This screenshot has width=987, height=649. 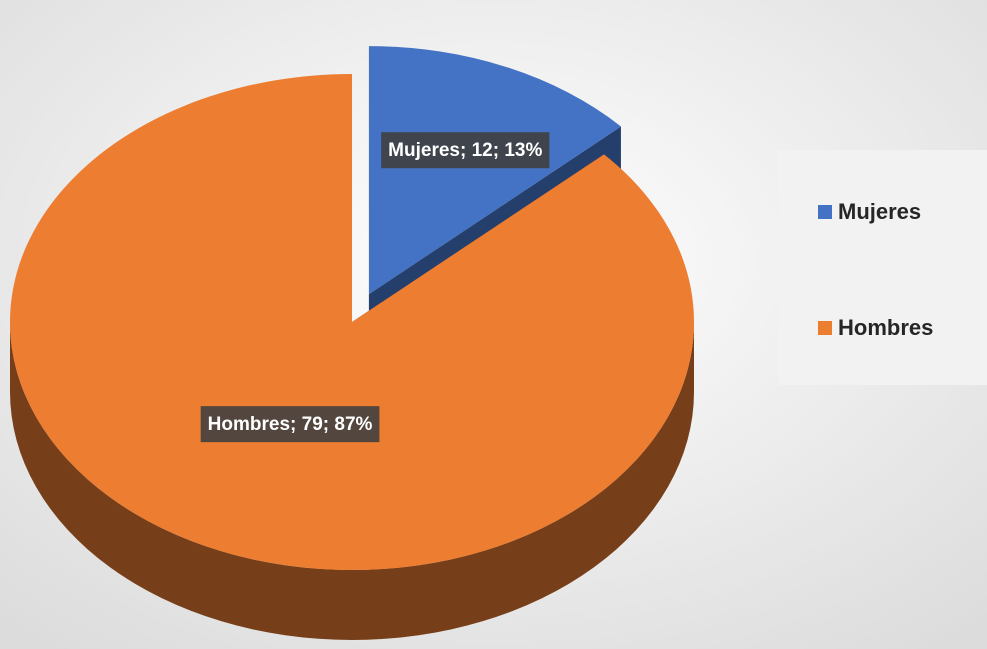 I want to click on legend-label: Hombres, so click(x=885, y=327).